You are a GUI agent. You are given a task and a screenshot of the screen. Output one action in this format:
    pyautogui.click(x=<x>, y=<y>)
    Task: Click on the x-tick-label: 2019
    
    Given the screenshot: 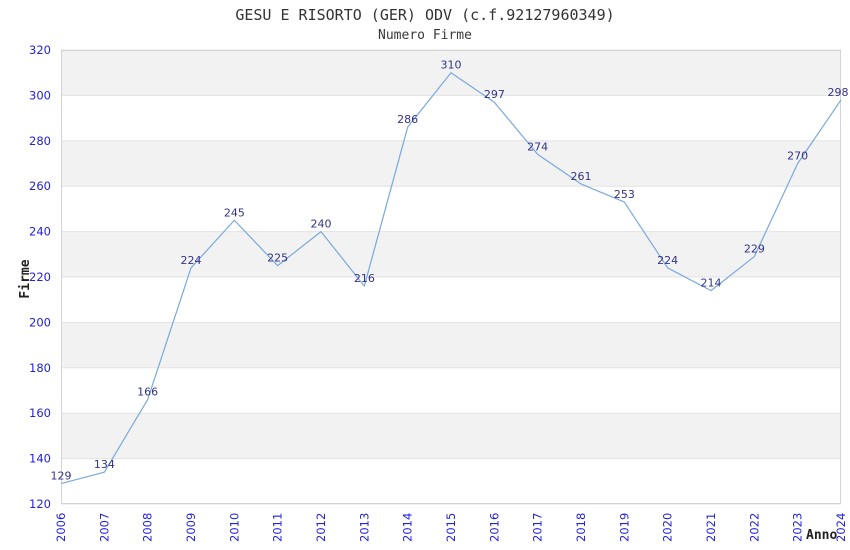 What is the action you would take?
    pyautogui.click(x=624, y=527)
    